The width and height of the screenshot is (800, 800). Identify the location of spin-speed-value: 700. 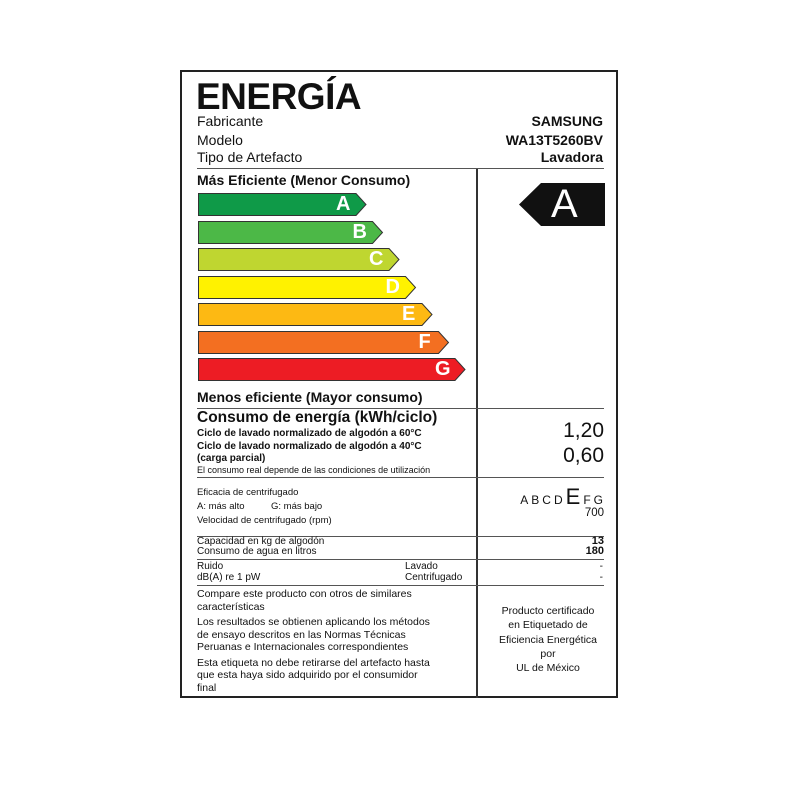
(594, 513).